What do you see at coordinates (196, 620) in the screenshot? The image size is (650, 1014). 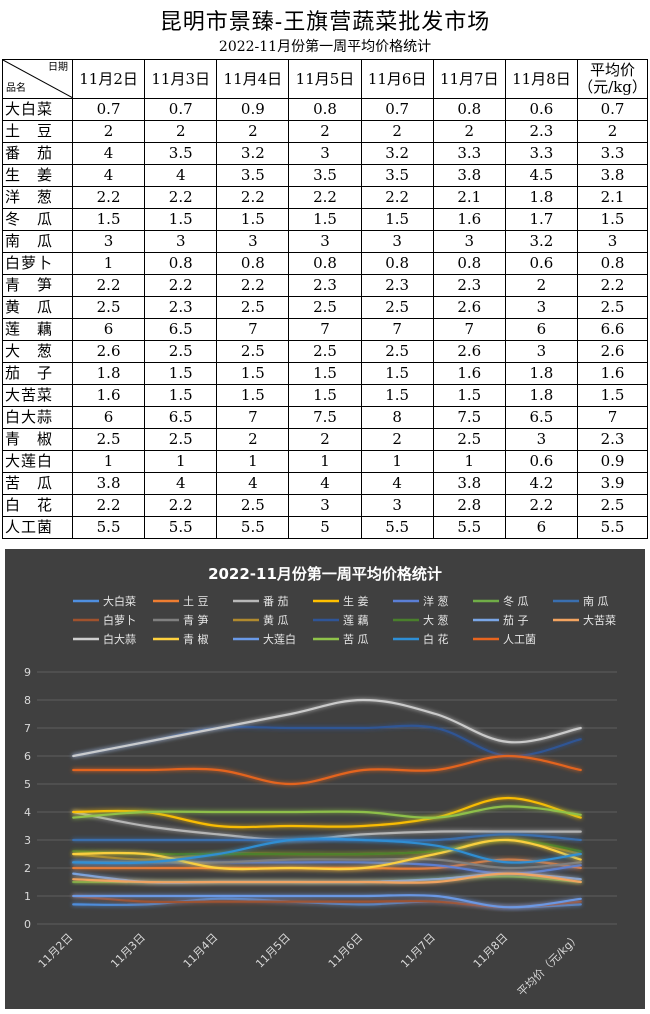 I see `legend-label: 青 笋` at bounding box center [196, 620].